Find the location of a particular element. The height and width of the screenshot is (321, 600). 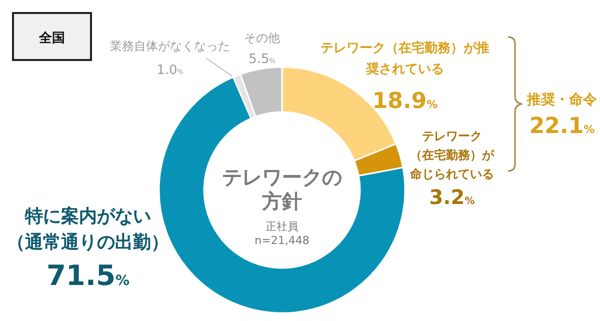

text: テレワークの方針 is located at coordinates (282, 189).